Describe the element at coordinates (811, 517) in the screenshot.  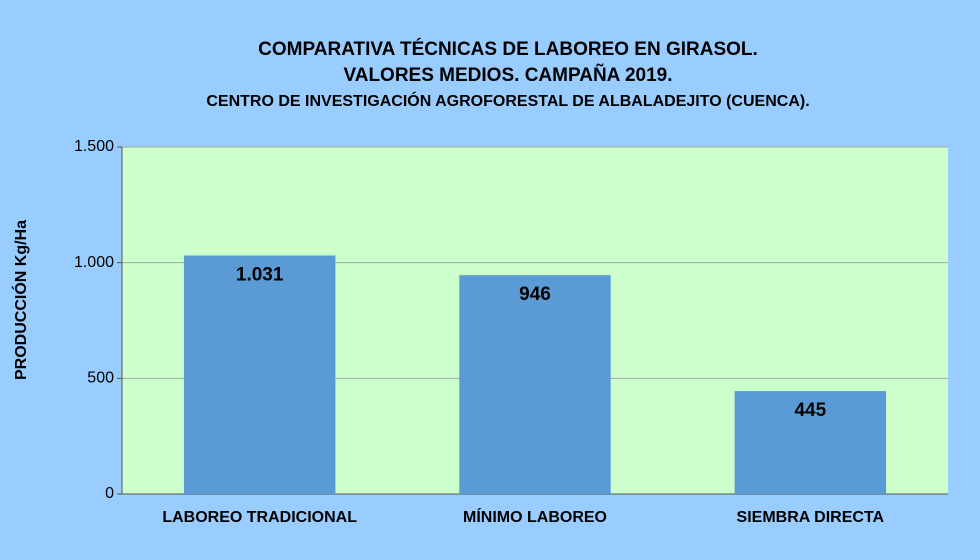
I see `x-tick-label: SIEMBRA DIRECTA` at that location.